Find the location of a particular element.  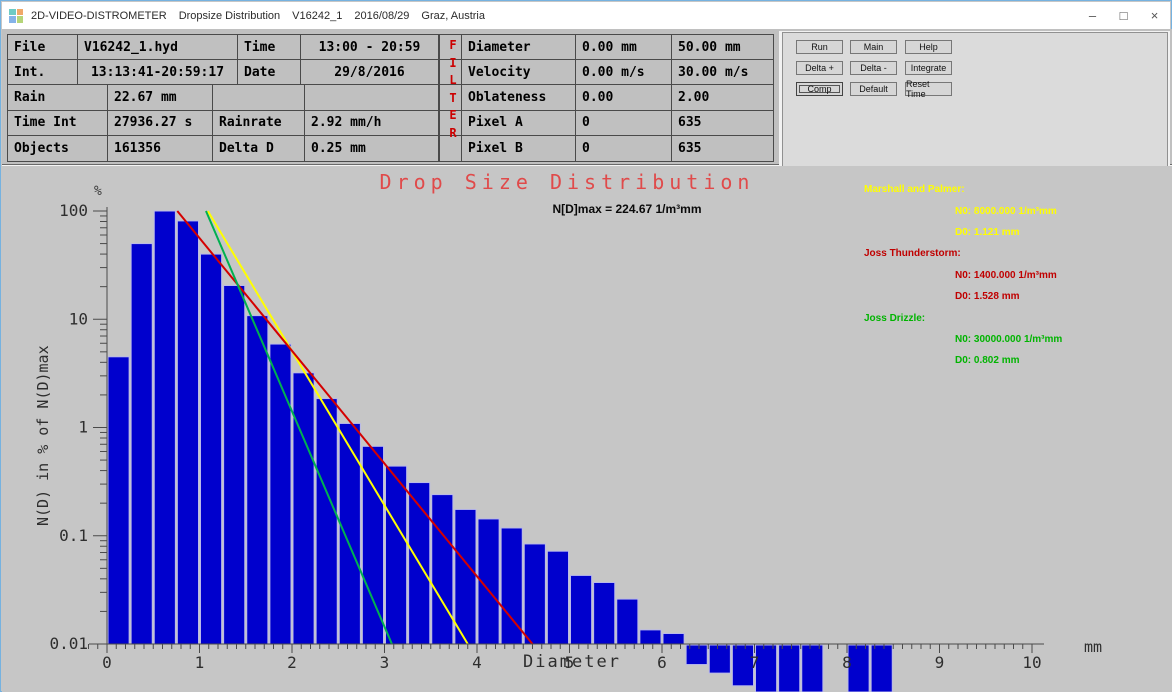

model-line-marshall-and-palmer is located at coordinates (337, 427).